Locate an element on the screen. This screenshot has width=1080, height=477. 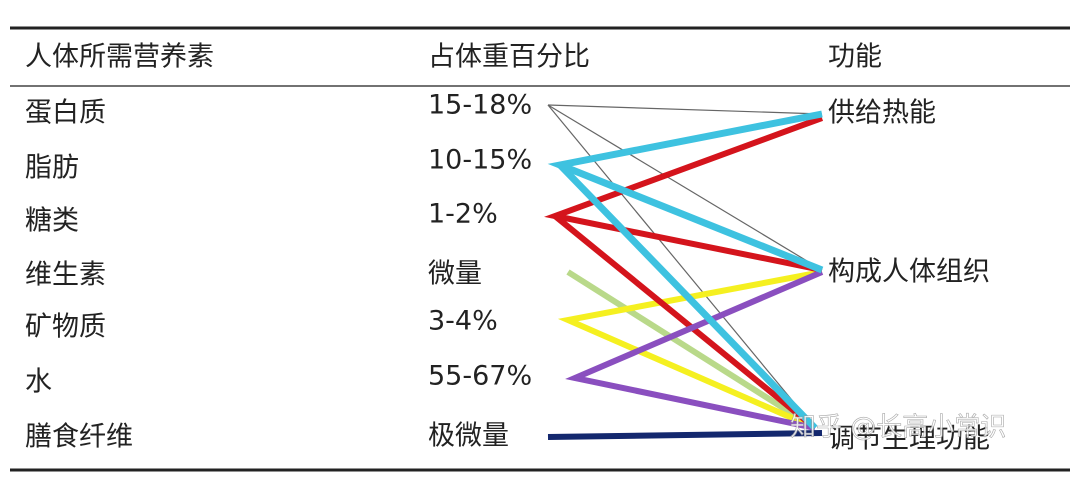
nutrient: 蛋白质 is located at coordinates (65, 113).